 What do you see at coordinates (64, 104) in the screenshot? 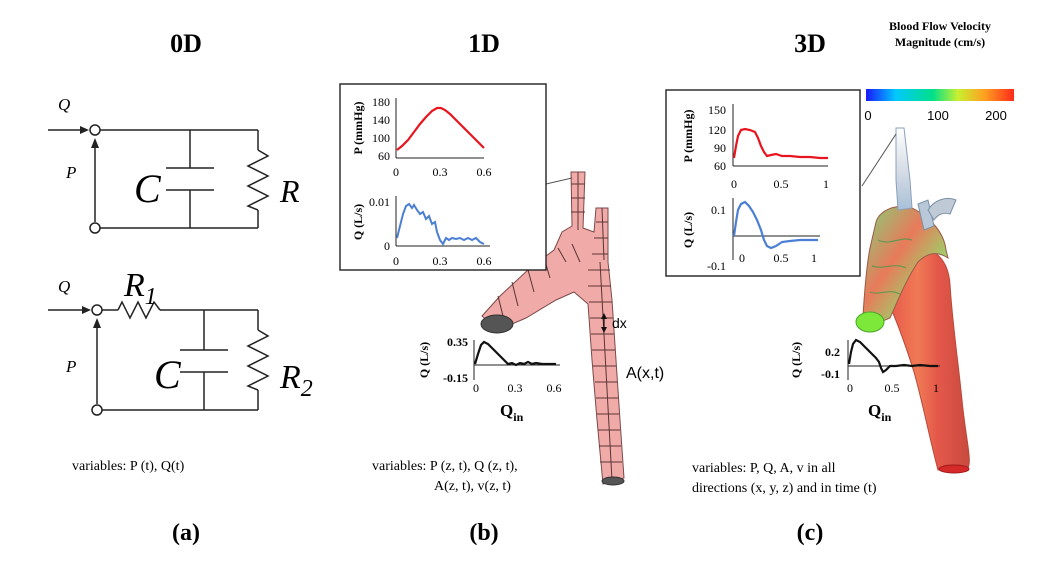
I see `flow-label-q1: Q` at bounding box center [64, 104].